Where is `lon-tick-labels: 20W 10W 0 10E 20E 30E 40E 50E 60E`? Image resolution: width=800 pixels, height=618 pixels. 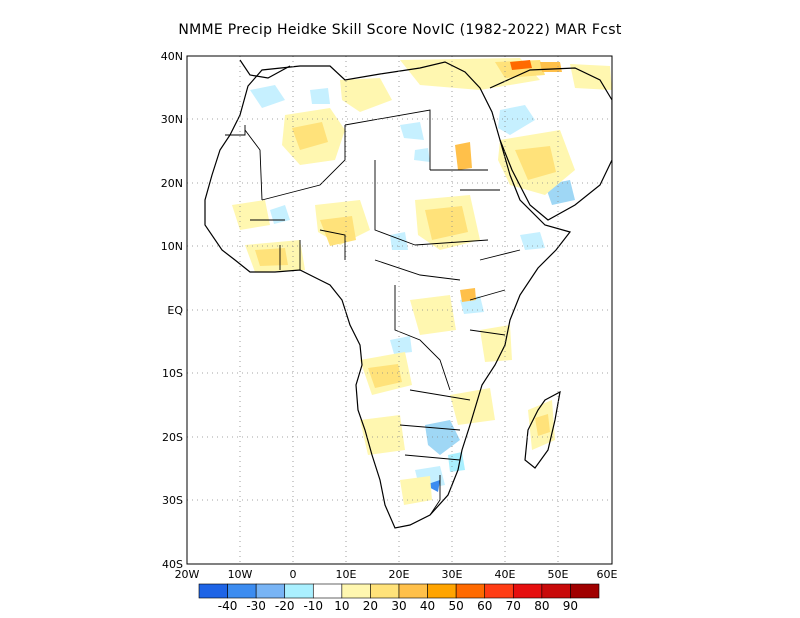
lon-tick-labels: 20W 10W 0 10E 20E 30E 40E 50E 60E is located at coordinates (396, 574).